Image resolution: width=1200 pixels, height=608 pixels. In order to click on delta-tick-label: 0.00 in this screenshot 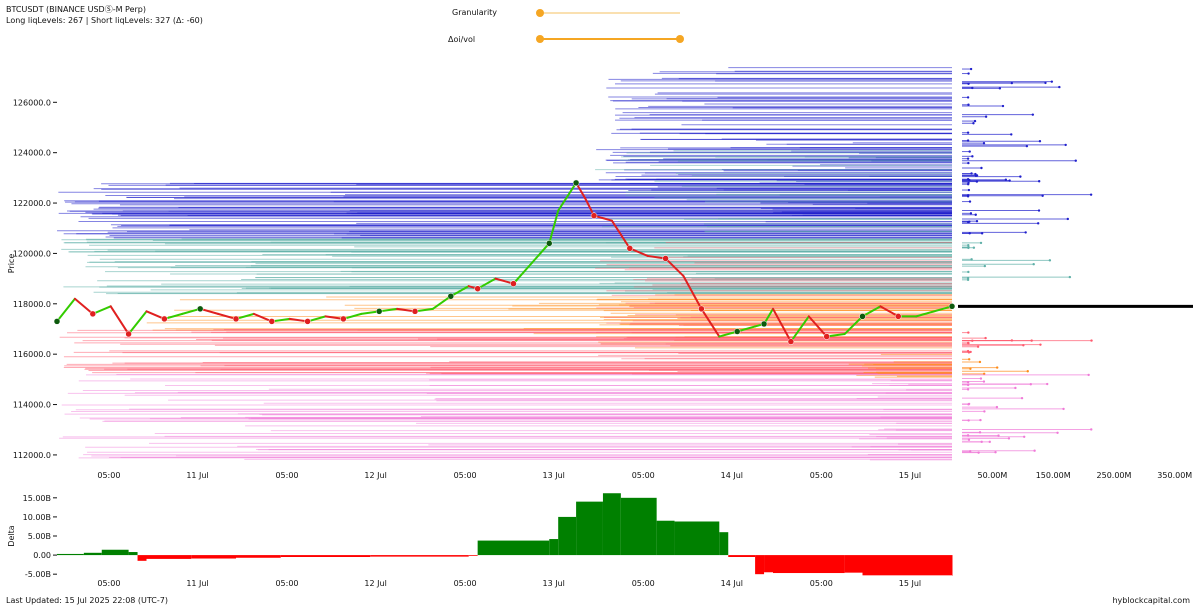, I will do `click(42, 555)`.